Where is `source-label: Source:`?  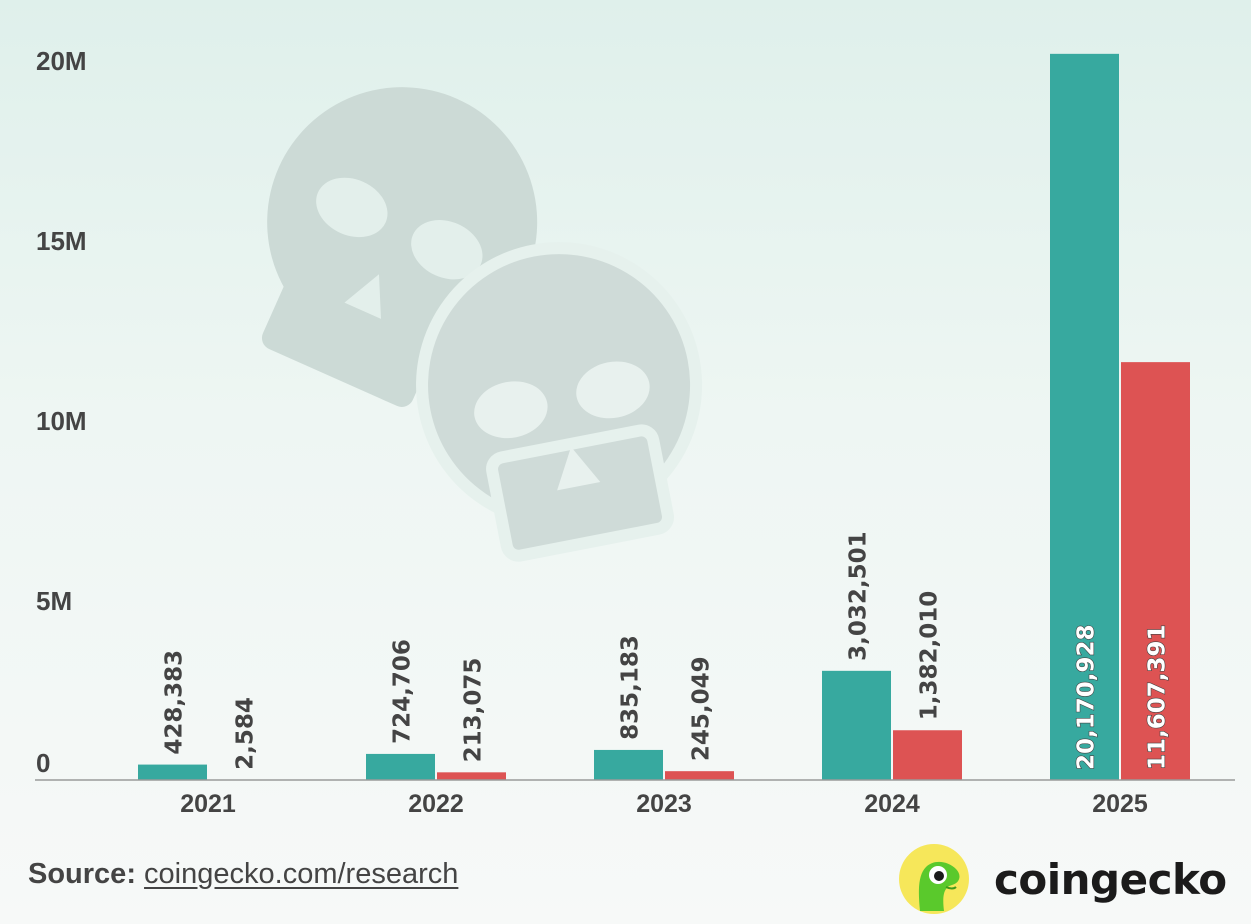 source-label: Source: is located at coordinates (82, 874).